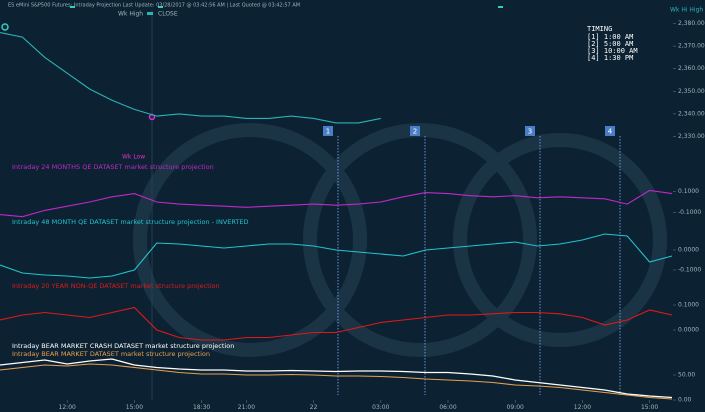 The image size is (705, 412). I want to click on x-tick-label: 18:30, so click(201, 407).